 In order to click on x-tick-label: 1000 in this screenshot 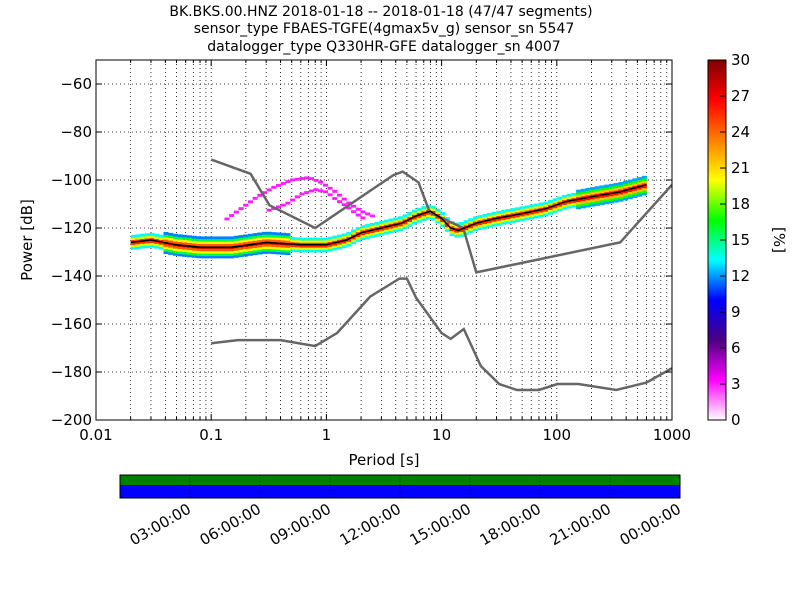, I will do `click(672, 435)`.